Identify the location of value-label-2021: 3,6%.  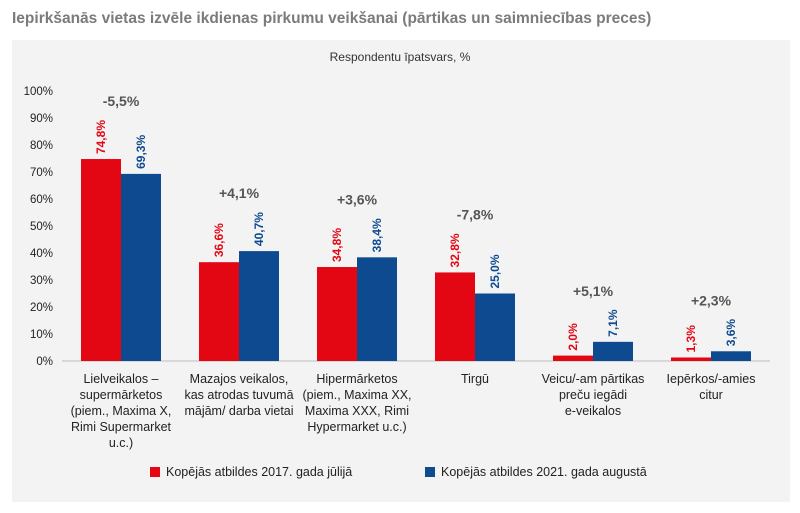
(731, 333).